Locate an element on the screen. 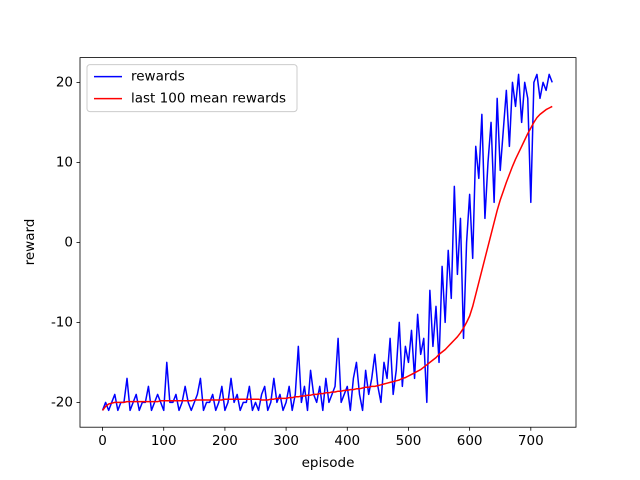 This screenshot has width=640, height=480. x-tick-label: 0 is located at coordinates (102, 441).